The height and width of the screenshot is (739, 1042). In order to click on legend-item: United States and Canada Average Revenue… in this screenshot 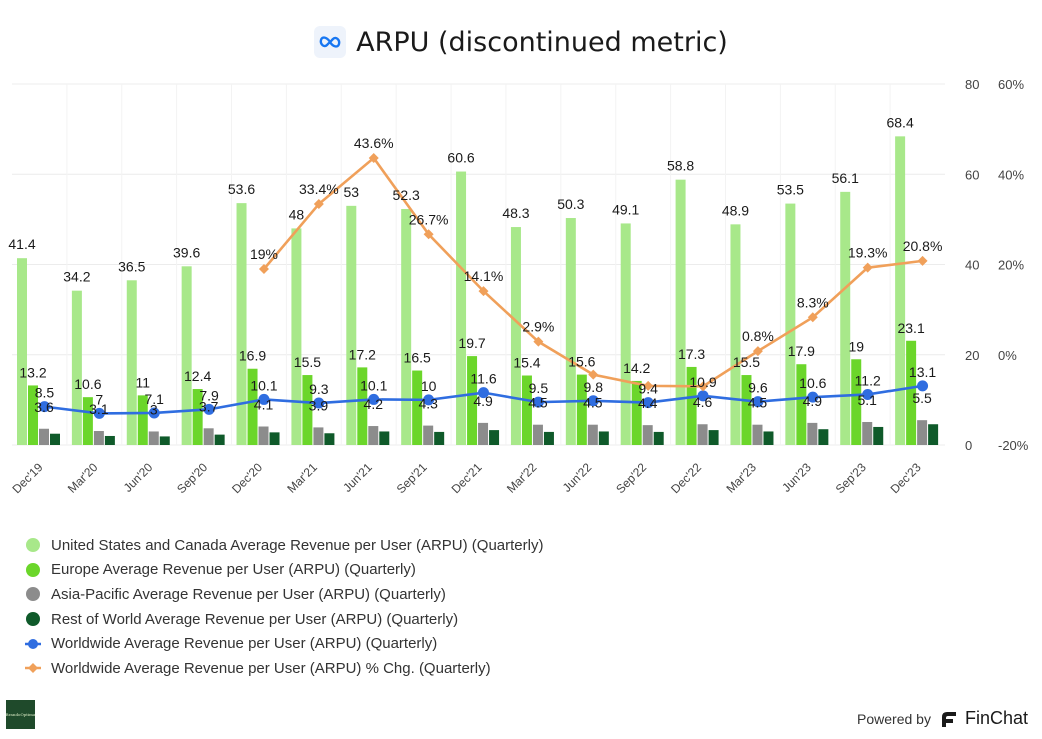, I will do `click(284, 545)`.